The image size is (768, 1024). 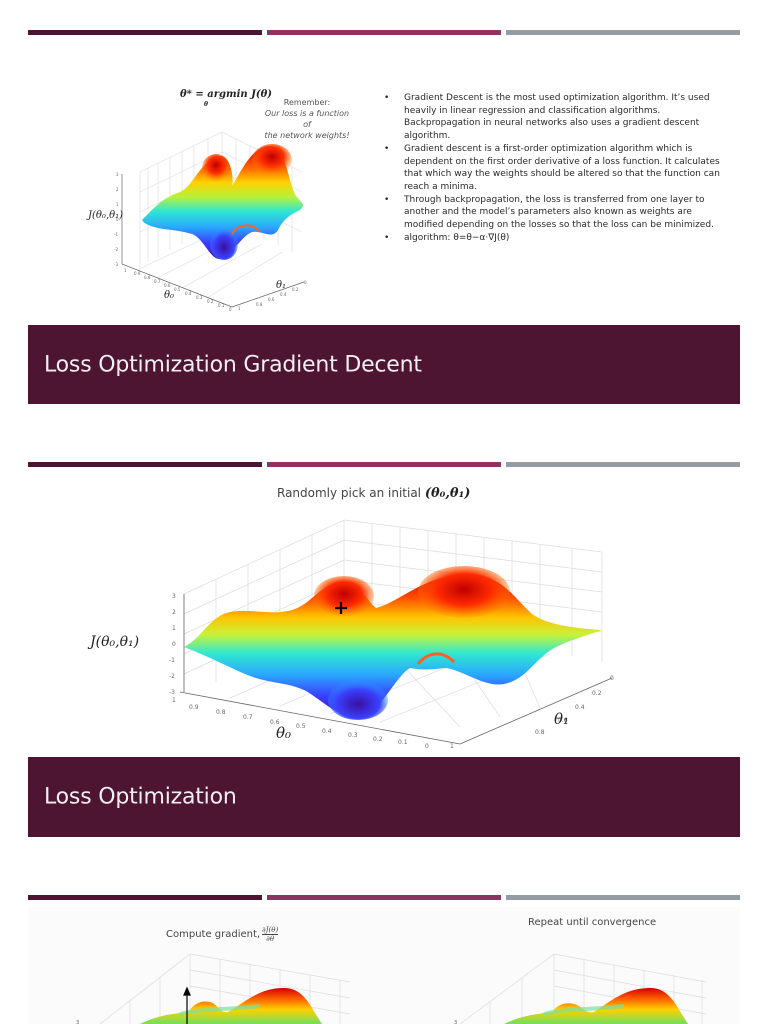 What do you see at coordinates (210, 987) in the screenshot?
I see `compute-gradient-chart: 3` at bounding box center [210, 987].